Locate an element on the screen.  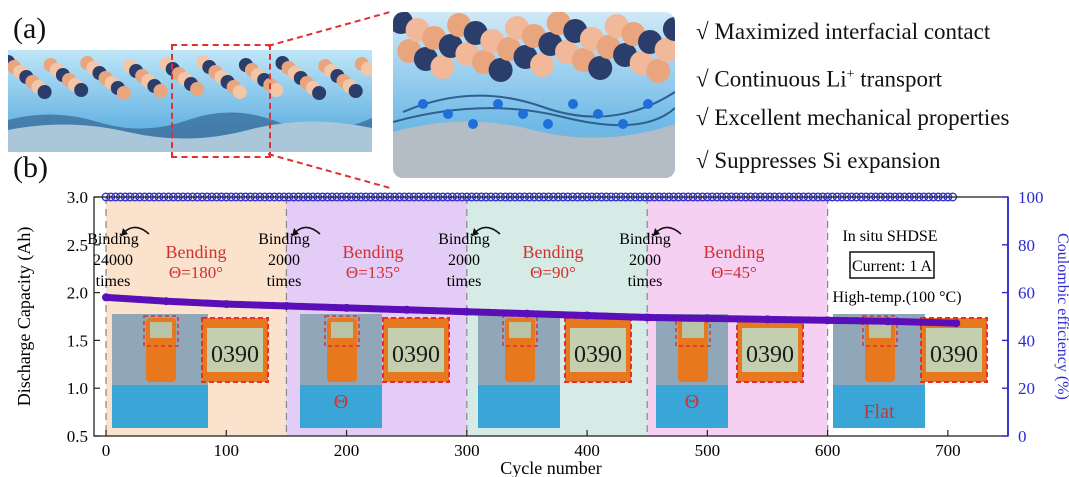
flat-label: Flat is located at coordinates (879, 412).